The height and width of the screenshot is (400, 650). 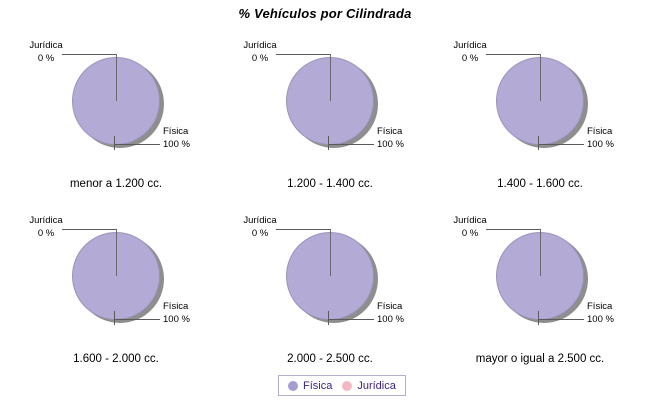 What do you see at coordinates (330, 184) in the screenshot?
I see `pie-caption: 1.200 - 1.400 cc.` at bounding box center [330, 184].